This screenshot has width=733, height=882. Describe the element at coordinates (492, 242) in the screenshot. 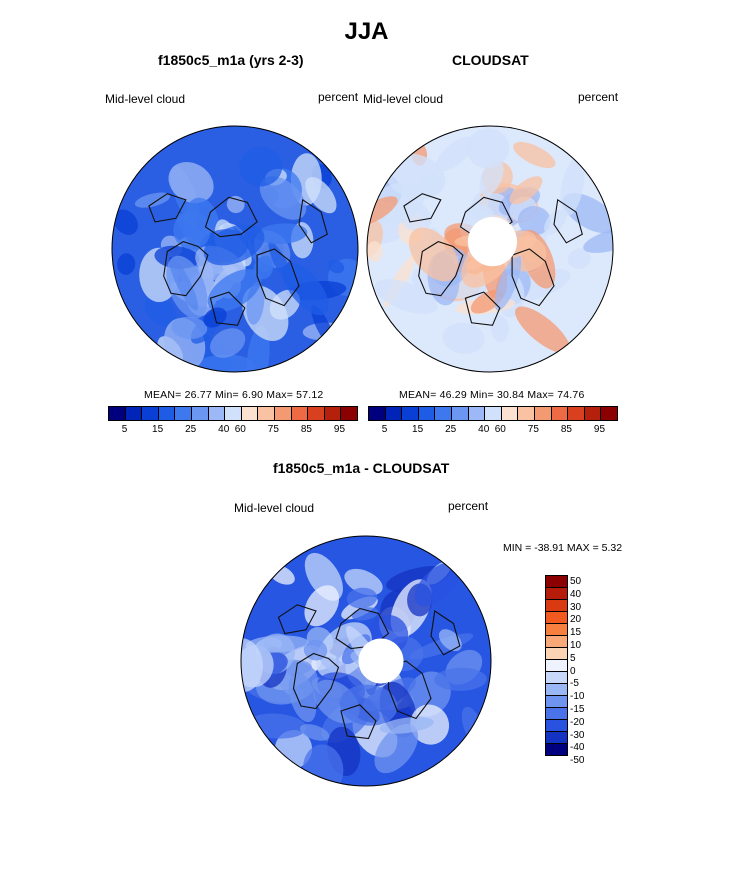

I see `polar-gap` at that location.